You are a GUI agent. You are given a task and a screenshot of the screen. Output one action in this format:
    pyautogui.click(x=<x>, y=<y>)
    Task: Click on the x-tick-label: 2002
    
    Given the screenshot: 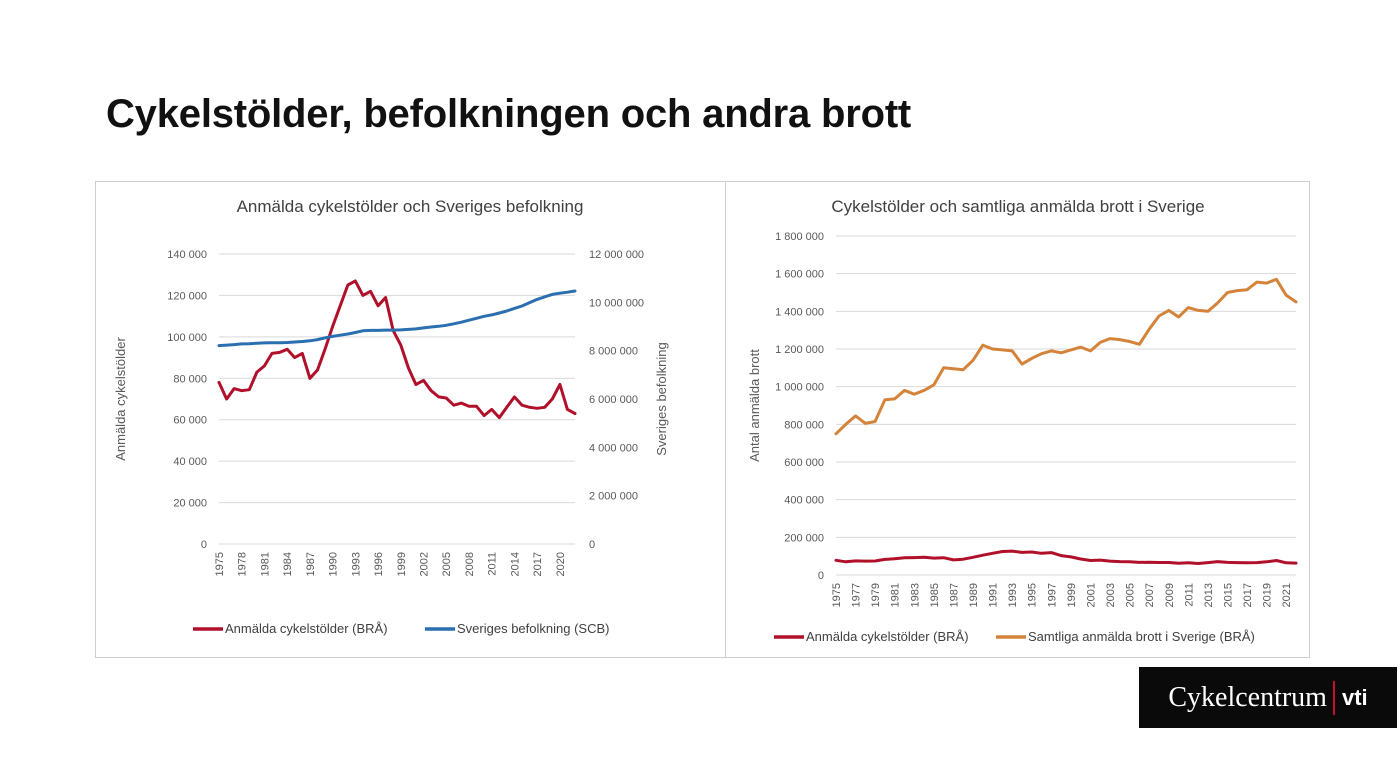 What is the action you would take?
    pyautogui.click(x=425, y=564)
    